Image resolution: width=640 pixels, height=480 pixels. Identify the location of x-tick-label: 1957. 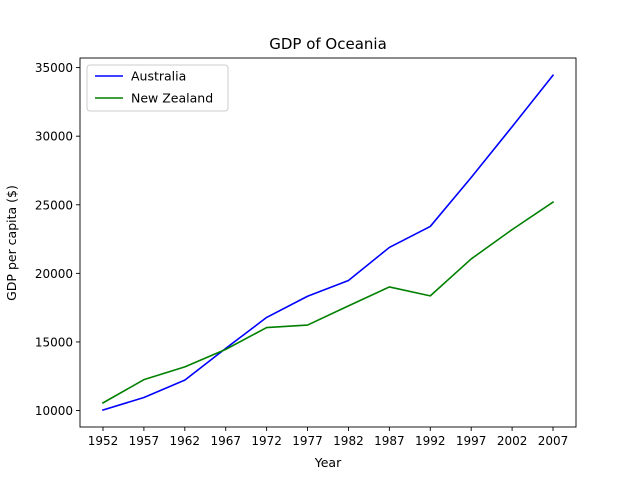
(144, 441).